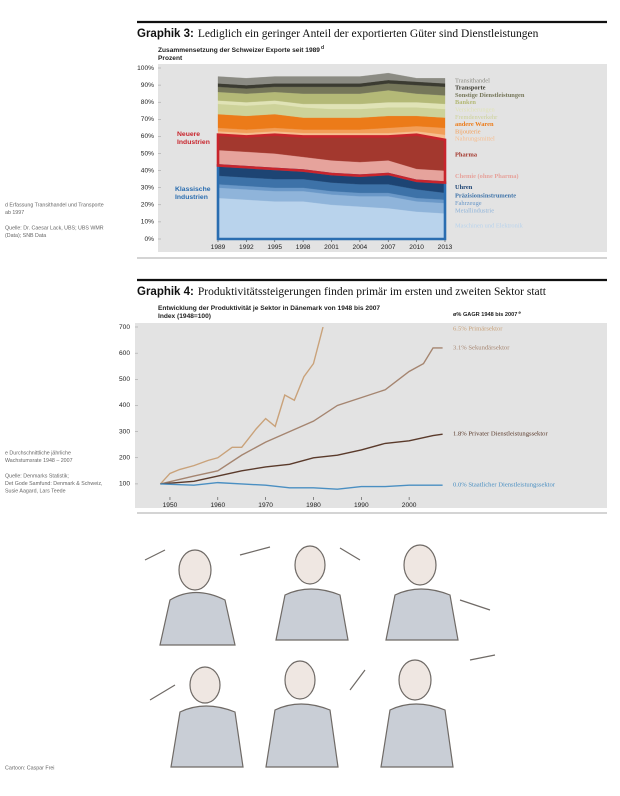 This screenshot has width=620, height=796. I want to click on legend-label: Fahrzeuge, so click(468, 203).